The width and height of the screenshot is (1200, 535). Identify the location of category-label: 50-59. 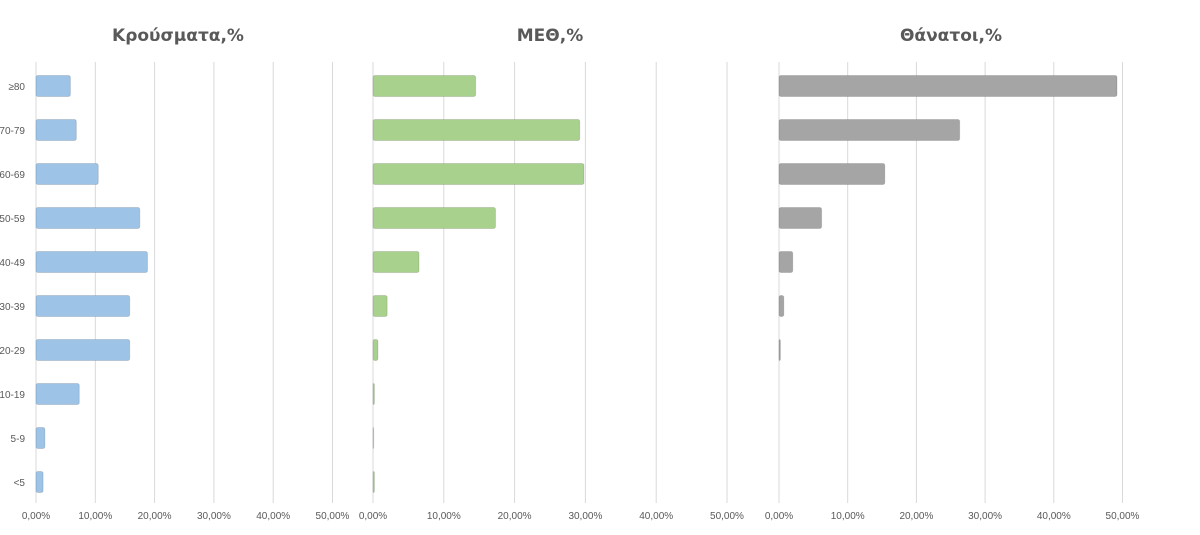
(12, 219).